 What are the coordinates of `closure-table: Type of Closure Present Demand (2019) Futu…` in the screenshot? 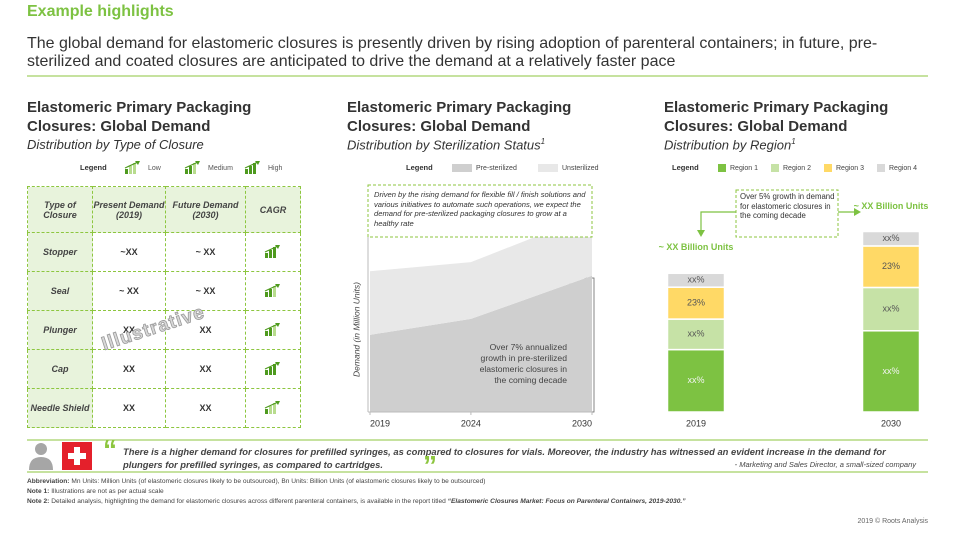 It's located at (164, 307).